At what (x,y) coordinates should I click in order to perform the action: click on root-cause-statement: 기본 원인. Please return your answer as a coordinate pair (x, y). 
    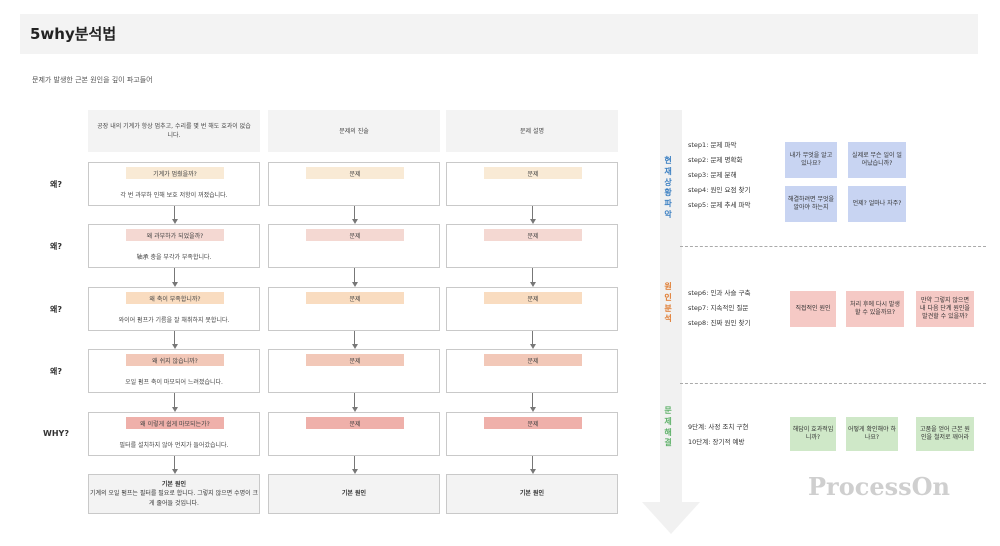
    Looking at the image, I should click on (354, 494).